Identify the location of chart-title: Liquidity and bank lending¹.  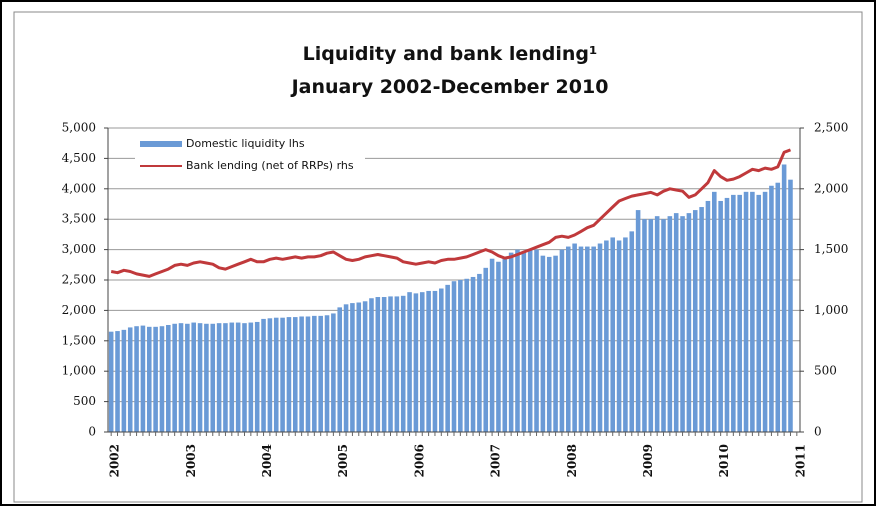
(450, 54).